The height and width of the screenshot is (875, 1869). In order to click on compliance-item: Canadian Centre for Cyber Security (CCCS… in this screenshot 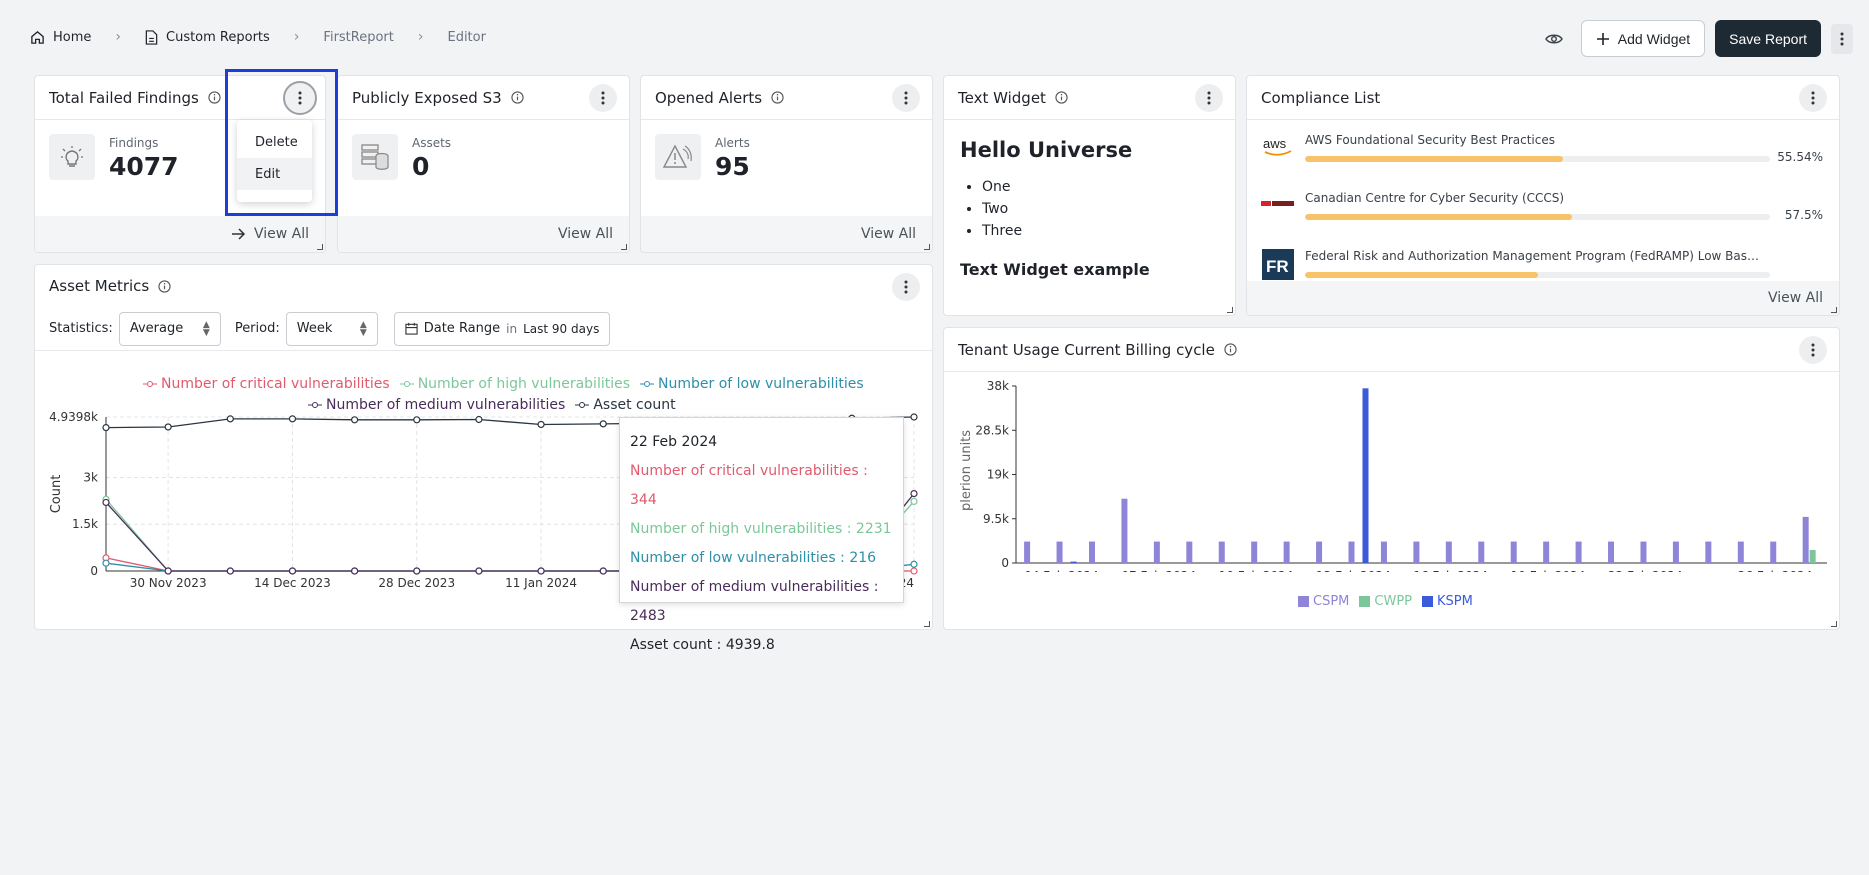, I will do `click(1543, 207)`.